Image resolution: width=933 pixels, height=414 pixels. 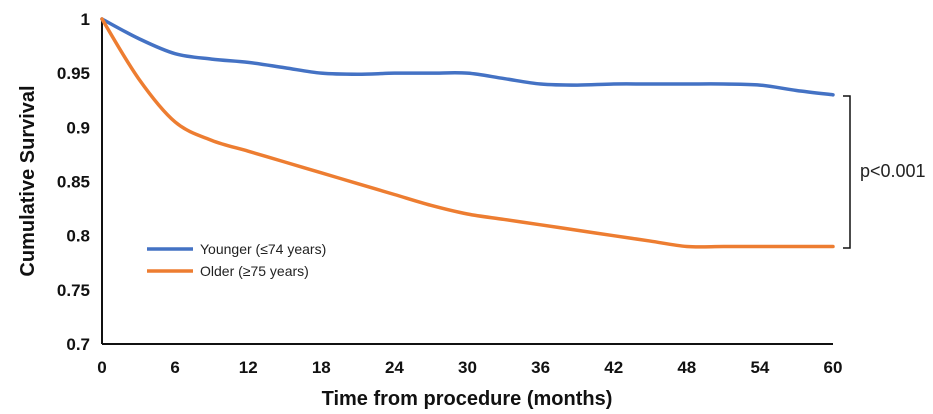 I want to click on x-tick-label: 30, so click(x=467, y=367).